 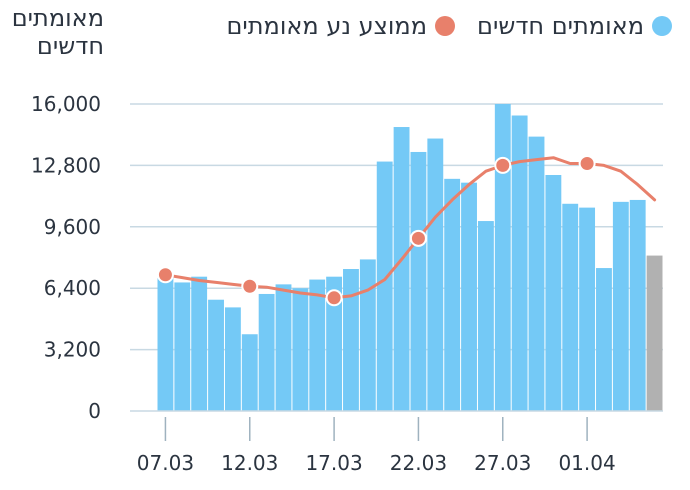 I want to click on y-axis-title: מאומתים חדשים, so click(x=54, y=32).